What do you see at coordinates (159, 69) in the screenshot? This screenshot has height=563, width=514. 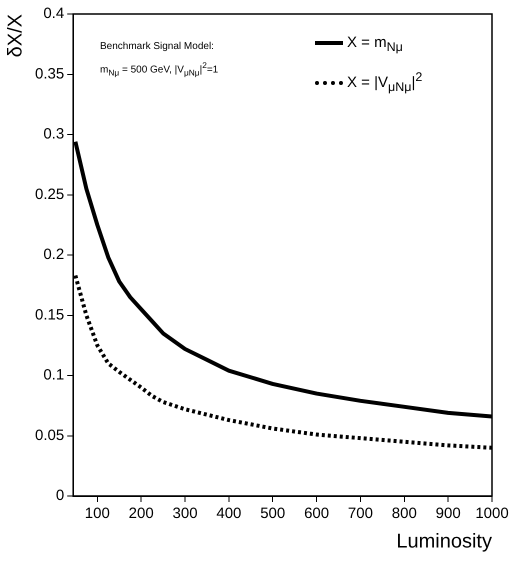 I see `annotation: m$_{Nμ}$ = 500 GeV, |V$_{μNμ}$|$^{2}$=1` at bounding box center [159, 69].